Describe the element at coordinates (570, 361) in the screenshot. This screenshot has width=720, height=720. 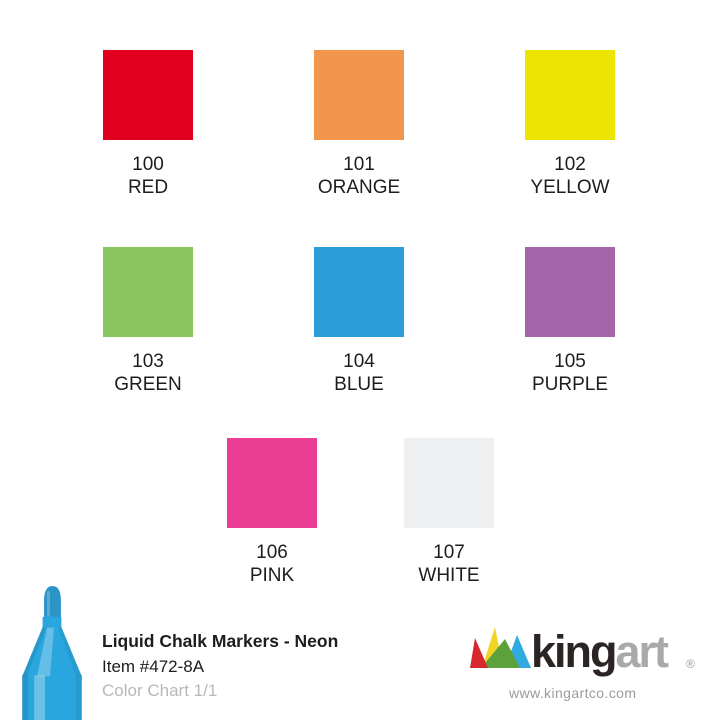
I see `swatch-code: 105` at that location.